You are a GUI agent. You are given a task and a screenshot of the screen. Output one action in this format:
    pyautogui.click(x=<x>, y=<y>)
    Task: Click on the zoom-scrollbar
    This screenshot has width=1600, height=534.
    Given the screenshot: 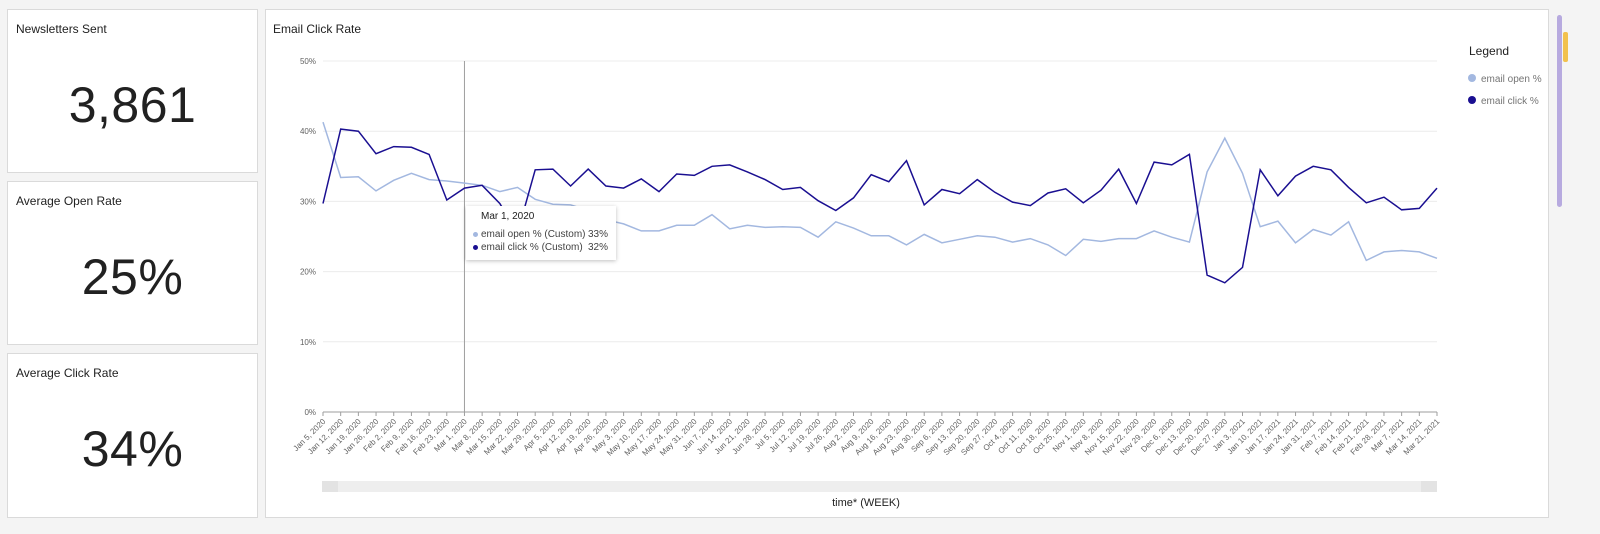 What is the action you would take?
    pyautogui.click(x=879, y=486)
    